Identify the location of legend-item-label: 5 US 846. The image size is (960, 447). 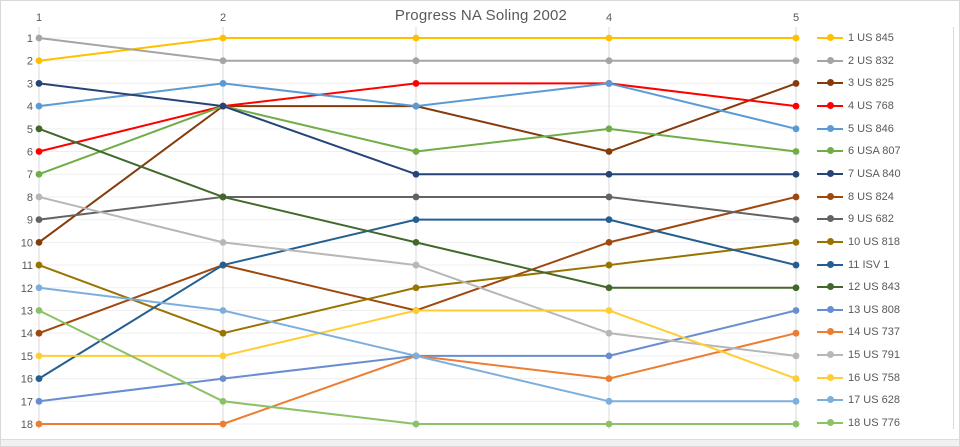
(871, 128).